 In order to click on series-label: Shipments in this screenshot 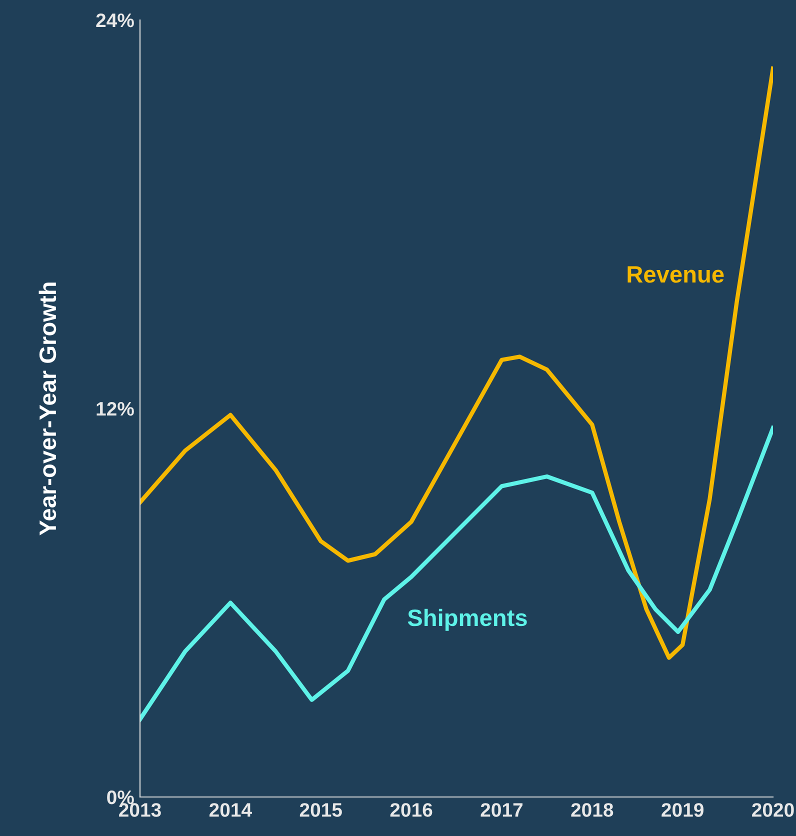, I will do `click(467, 619)`.